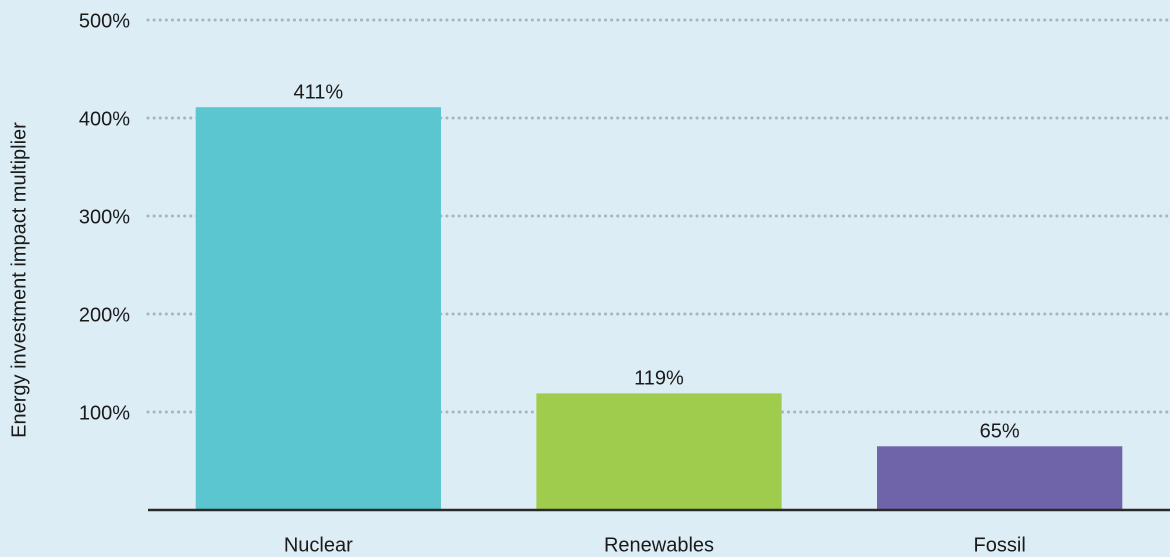  What do you see at coordinates (104, 217) in the screenshot?
I see `y-tick-label: 300%` at bounding box center [104, 217].